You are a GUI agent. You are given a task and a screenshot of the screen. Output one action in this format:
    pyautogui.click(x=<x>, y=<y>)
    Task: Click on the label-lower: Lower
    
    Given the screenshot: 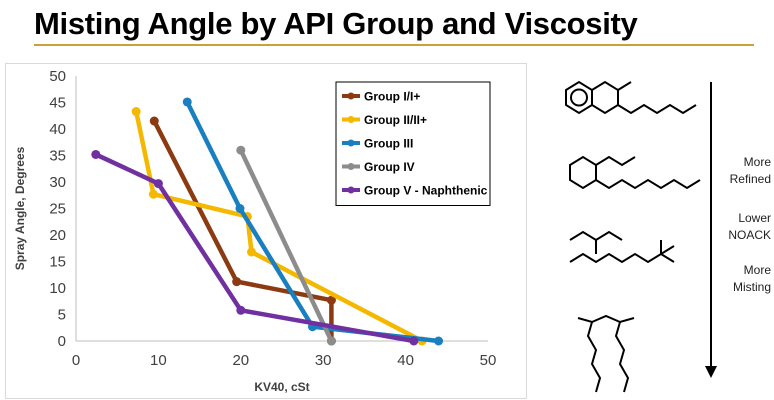 What is the action you would take?
    pyautogui.click(x=754, y=218)
    